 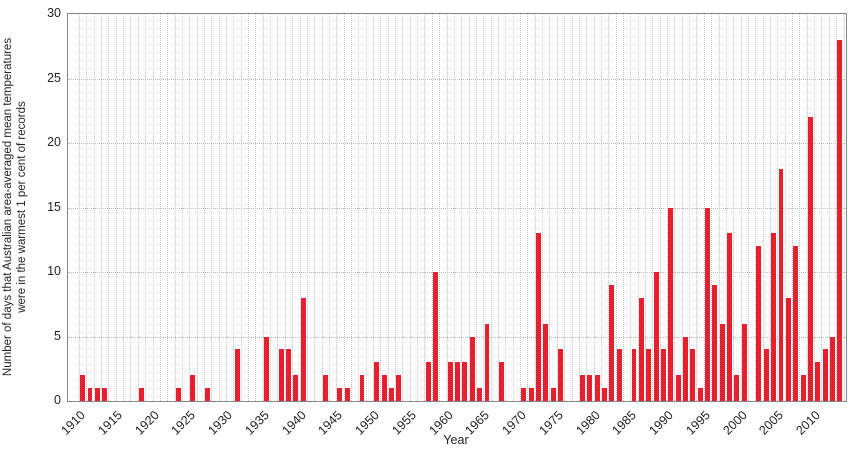 I want to click on v-gridline-1968, so click(x=506, y=207).